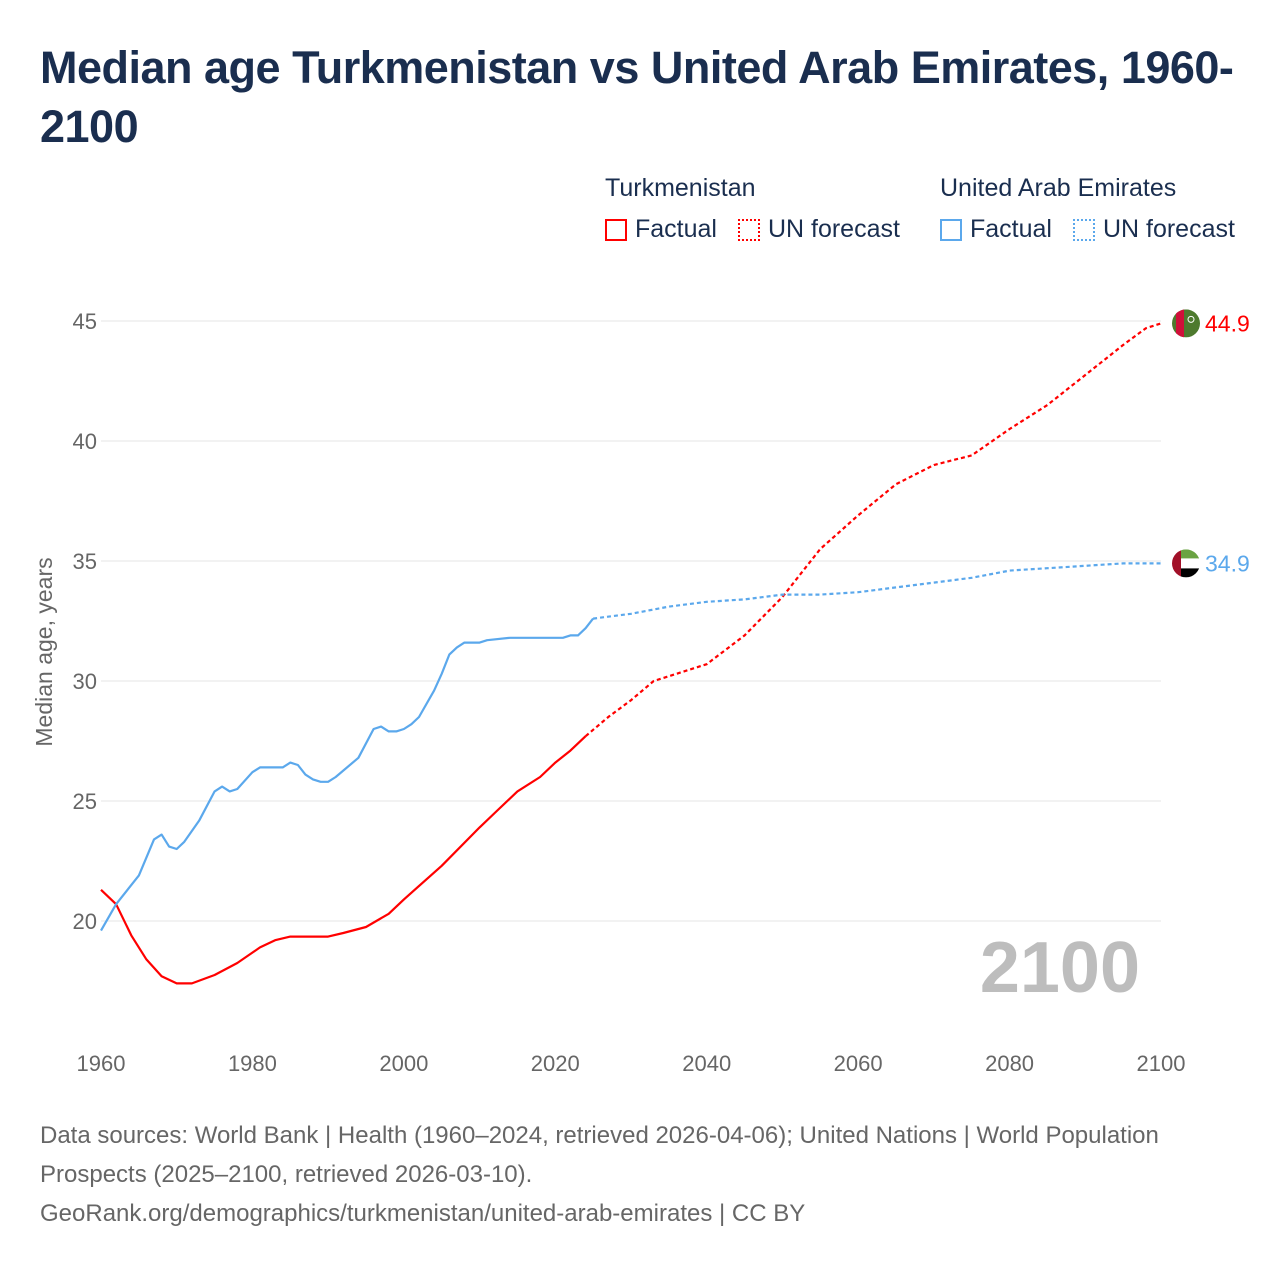  Describe the element at coordinates (85, 321) in the screenshot. I see `y-tick-label: 45` at that location.